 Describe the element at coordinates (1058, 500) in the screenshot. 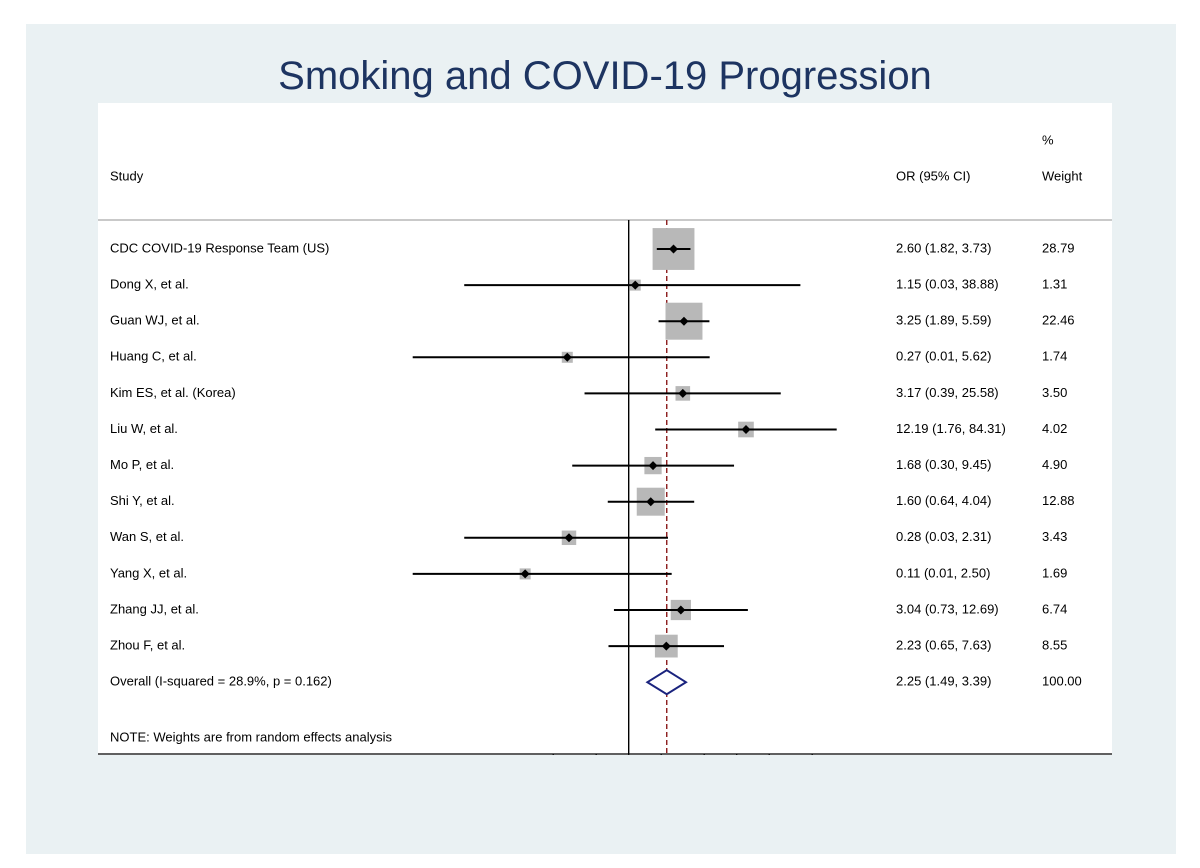

I see `study-weight: 12.88` at that location.